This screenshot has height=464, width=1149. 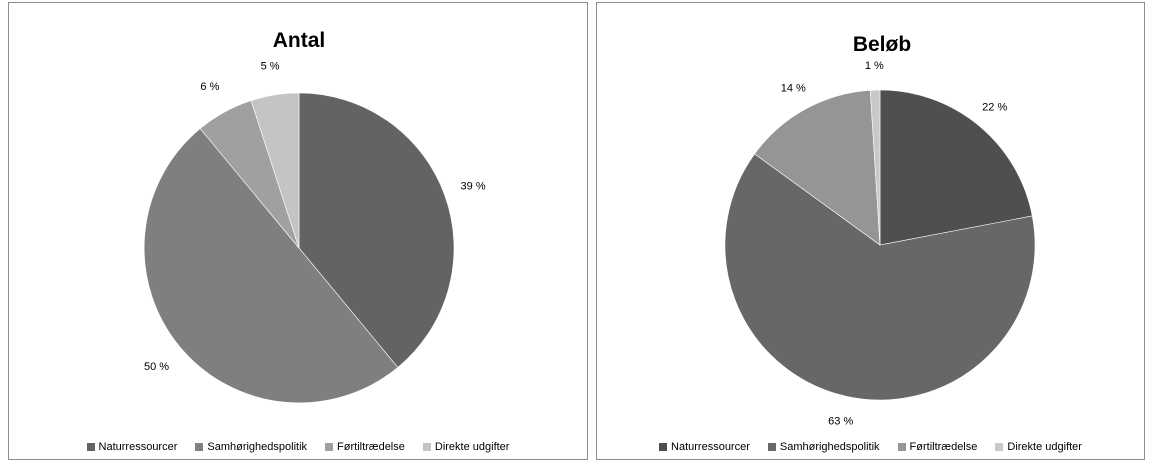 What do you see at coordinates (299, 40) in the screenshot?
I see `chart-title: Antal` at bounding box center [299, 40].